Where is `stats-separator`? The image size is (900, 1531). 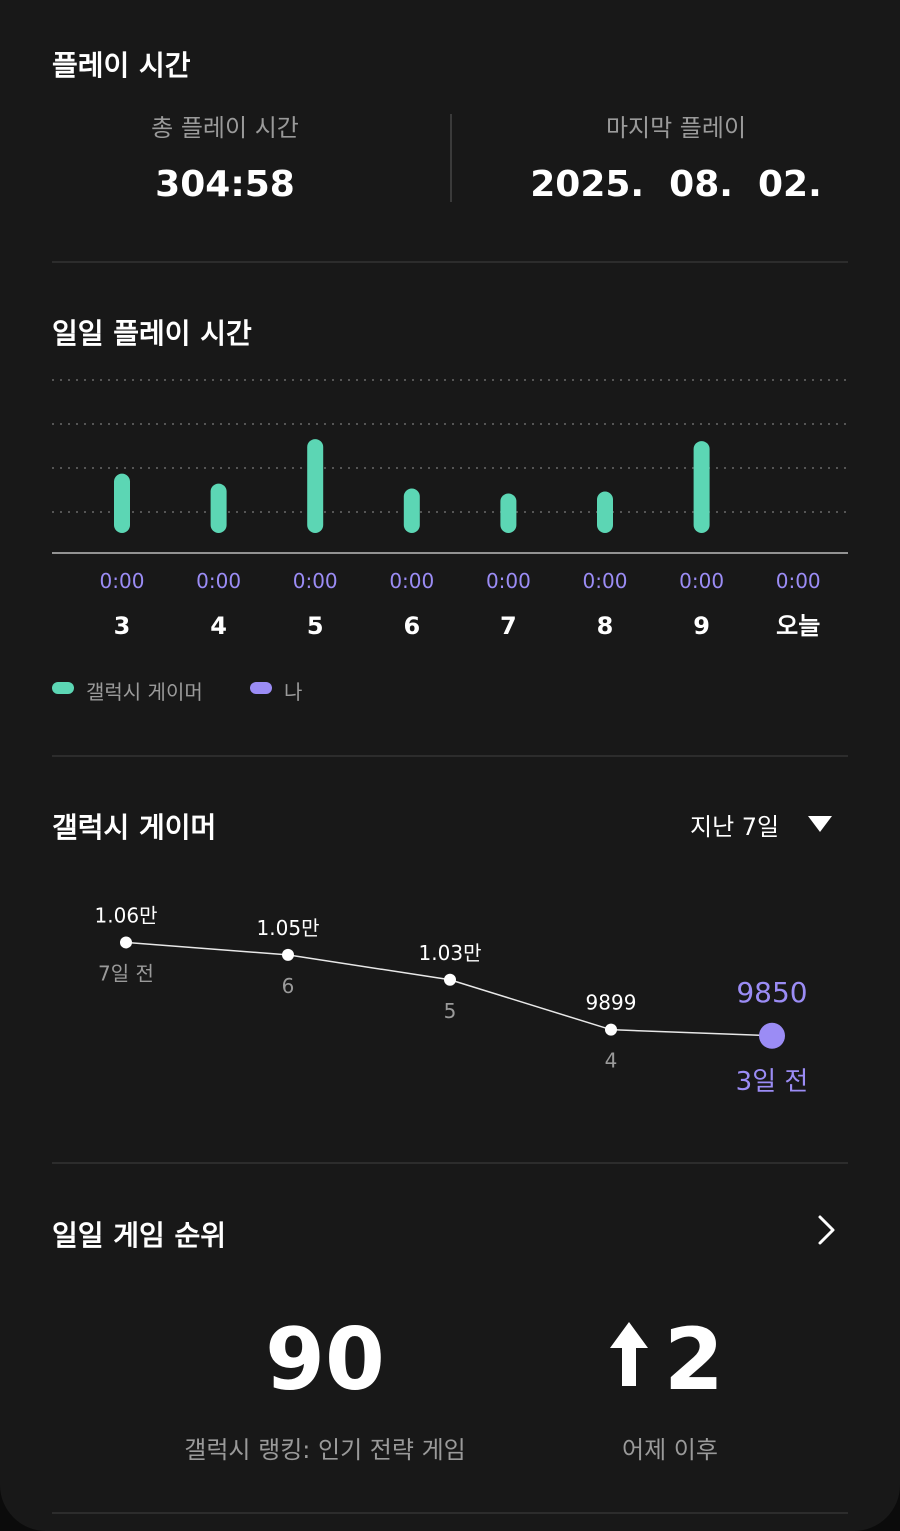 stats-separator is located at coordinates (451, 158).